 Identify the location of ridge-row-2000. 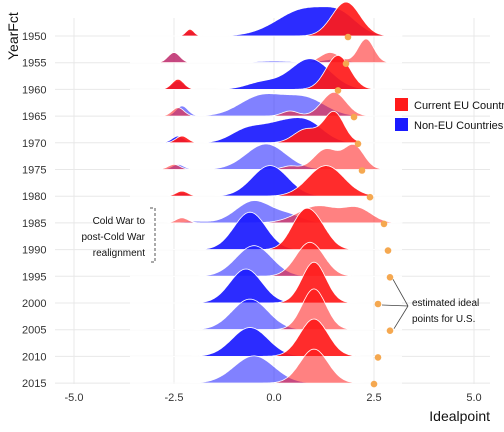
(266, 282).